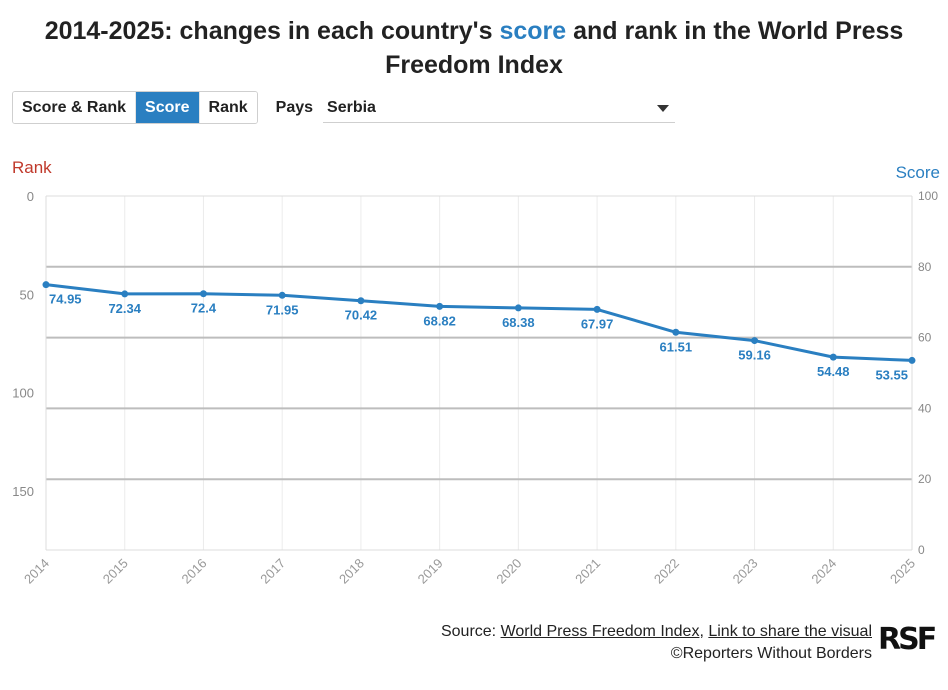  I want to click on x-tick-label: 2018, so click(351, 571).